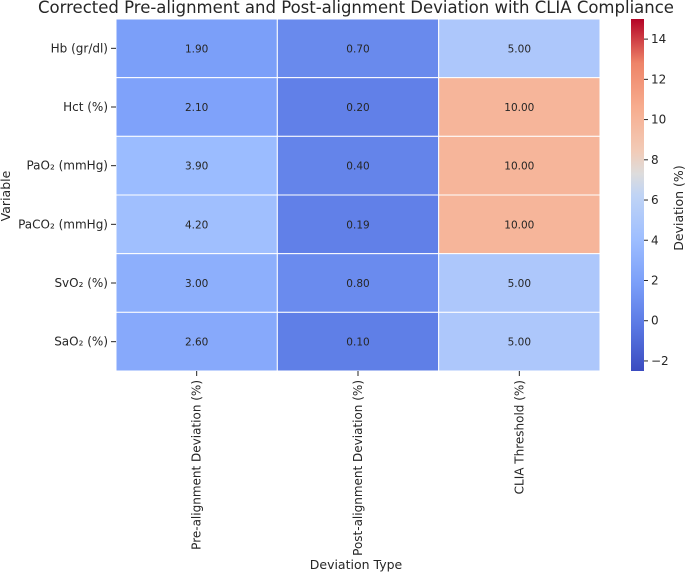 The width and height of the screenshot is (685, 573). I want to click on heatmap-cell-r4-c2, so click(519, 283).